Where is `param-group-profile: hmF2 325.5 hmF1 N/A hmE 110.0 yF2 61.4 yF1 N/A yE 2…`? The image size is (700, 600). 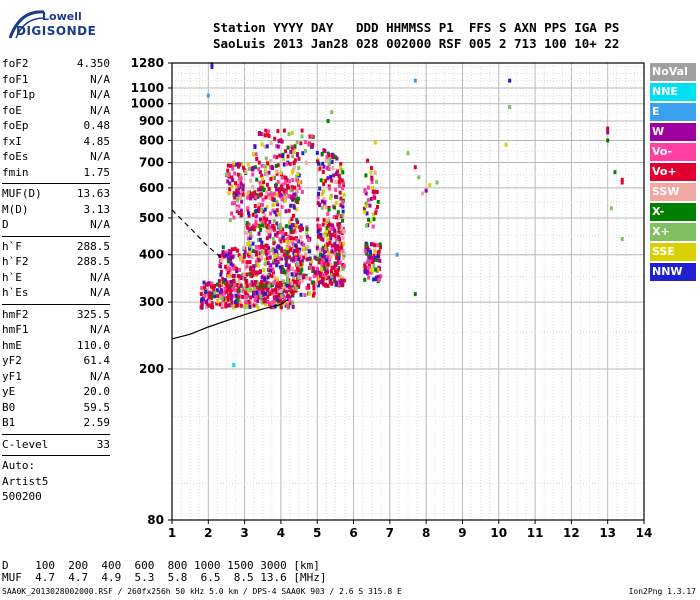 param-group-profile: hmF2 325.5 hmF1 N/A hmE 110.0 yF2 61.4 yF1 N/A yE 2… is located at coordinates (56, 369).